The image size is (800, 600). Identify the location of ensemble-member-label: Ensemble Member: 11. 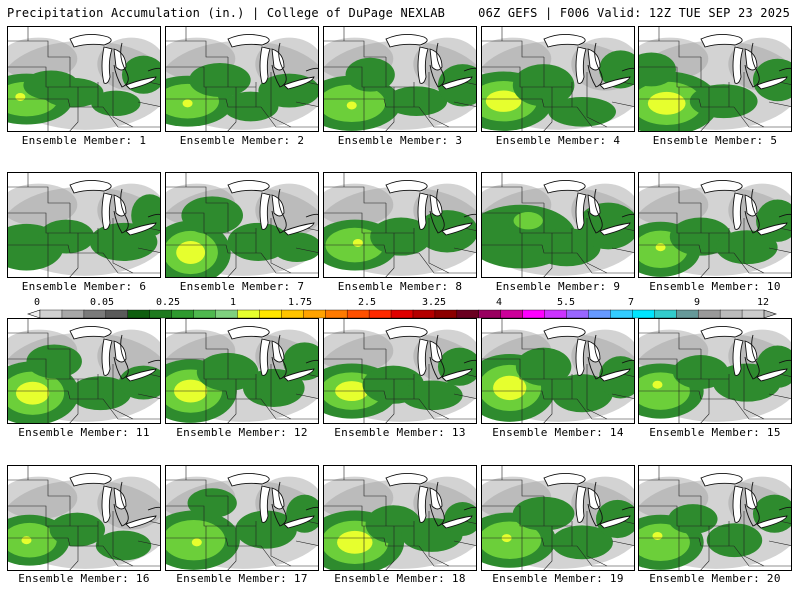
(84, 432).